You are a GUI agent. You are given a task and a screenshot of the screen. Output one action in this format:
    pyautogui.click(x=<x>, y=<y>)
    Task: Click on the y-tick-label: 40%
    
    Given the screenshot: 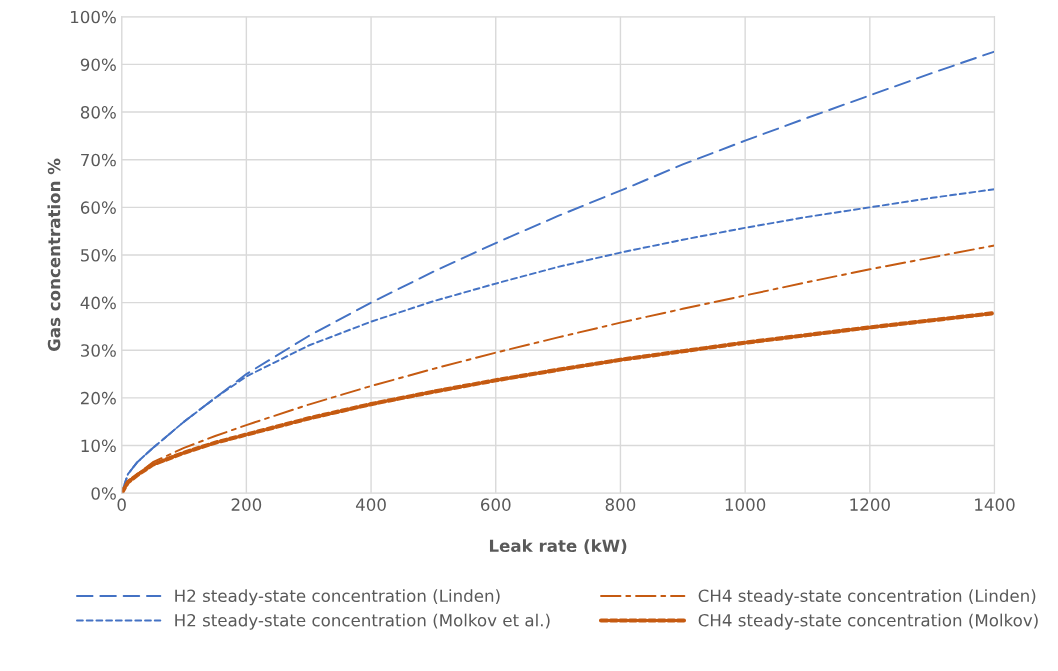 What is the action you would take?
    pyautogui.click(x=98, y=303)
    